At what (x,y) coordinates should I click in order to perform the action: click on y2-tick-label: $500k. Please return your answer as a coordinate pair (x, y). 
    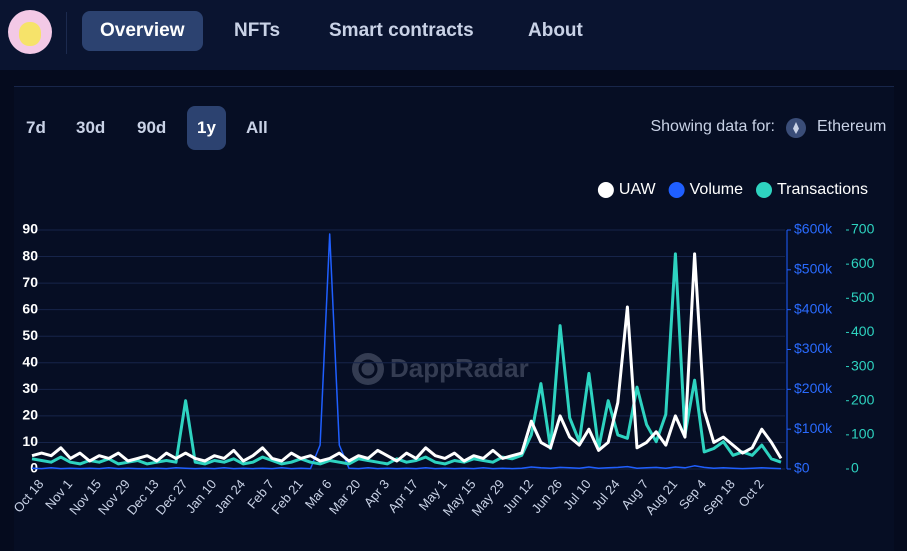
    Looking at the image, I should click on (813, 269).